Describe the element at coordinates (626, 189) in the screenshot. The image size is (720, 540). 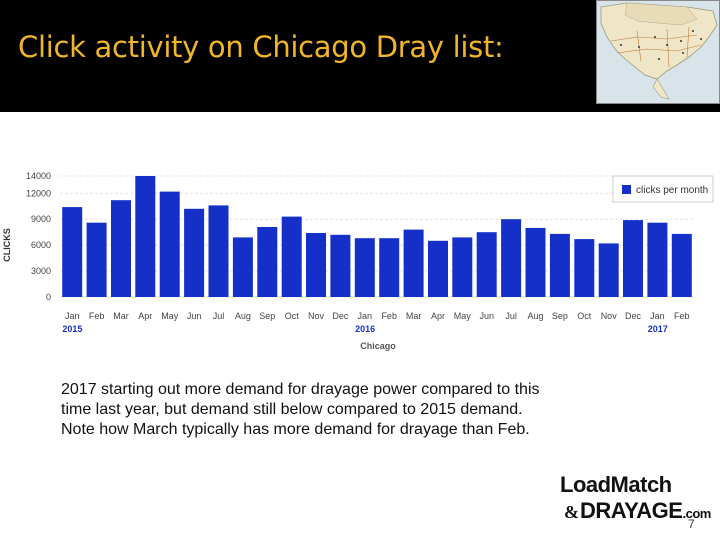
I see `legend-swatch` at that location.